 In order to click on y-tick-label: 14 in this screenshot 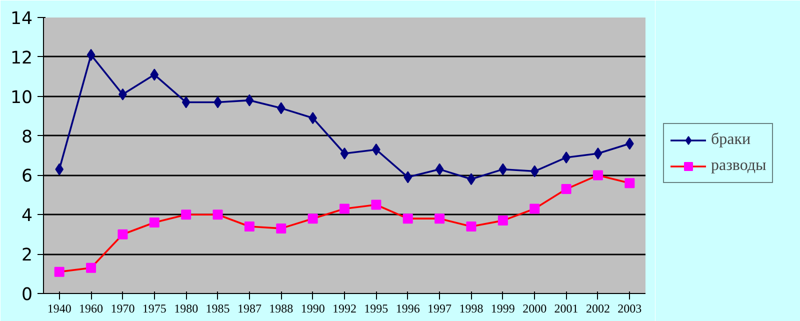, I will do `click(21, 19)`.